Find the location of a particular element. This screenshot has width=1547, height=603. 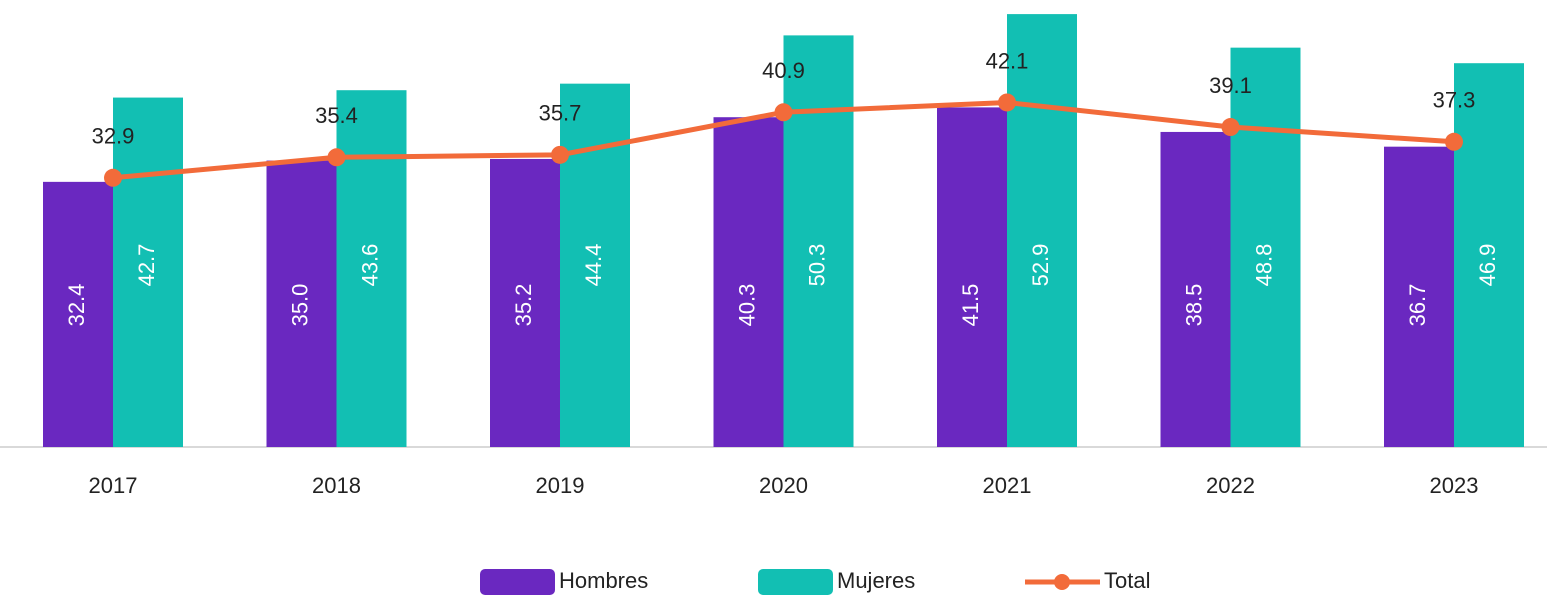

data-label: 35.0 is located at coordinates (299, 305).